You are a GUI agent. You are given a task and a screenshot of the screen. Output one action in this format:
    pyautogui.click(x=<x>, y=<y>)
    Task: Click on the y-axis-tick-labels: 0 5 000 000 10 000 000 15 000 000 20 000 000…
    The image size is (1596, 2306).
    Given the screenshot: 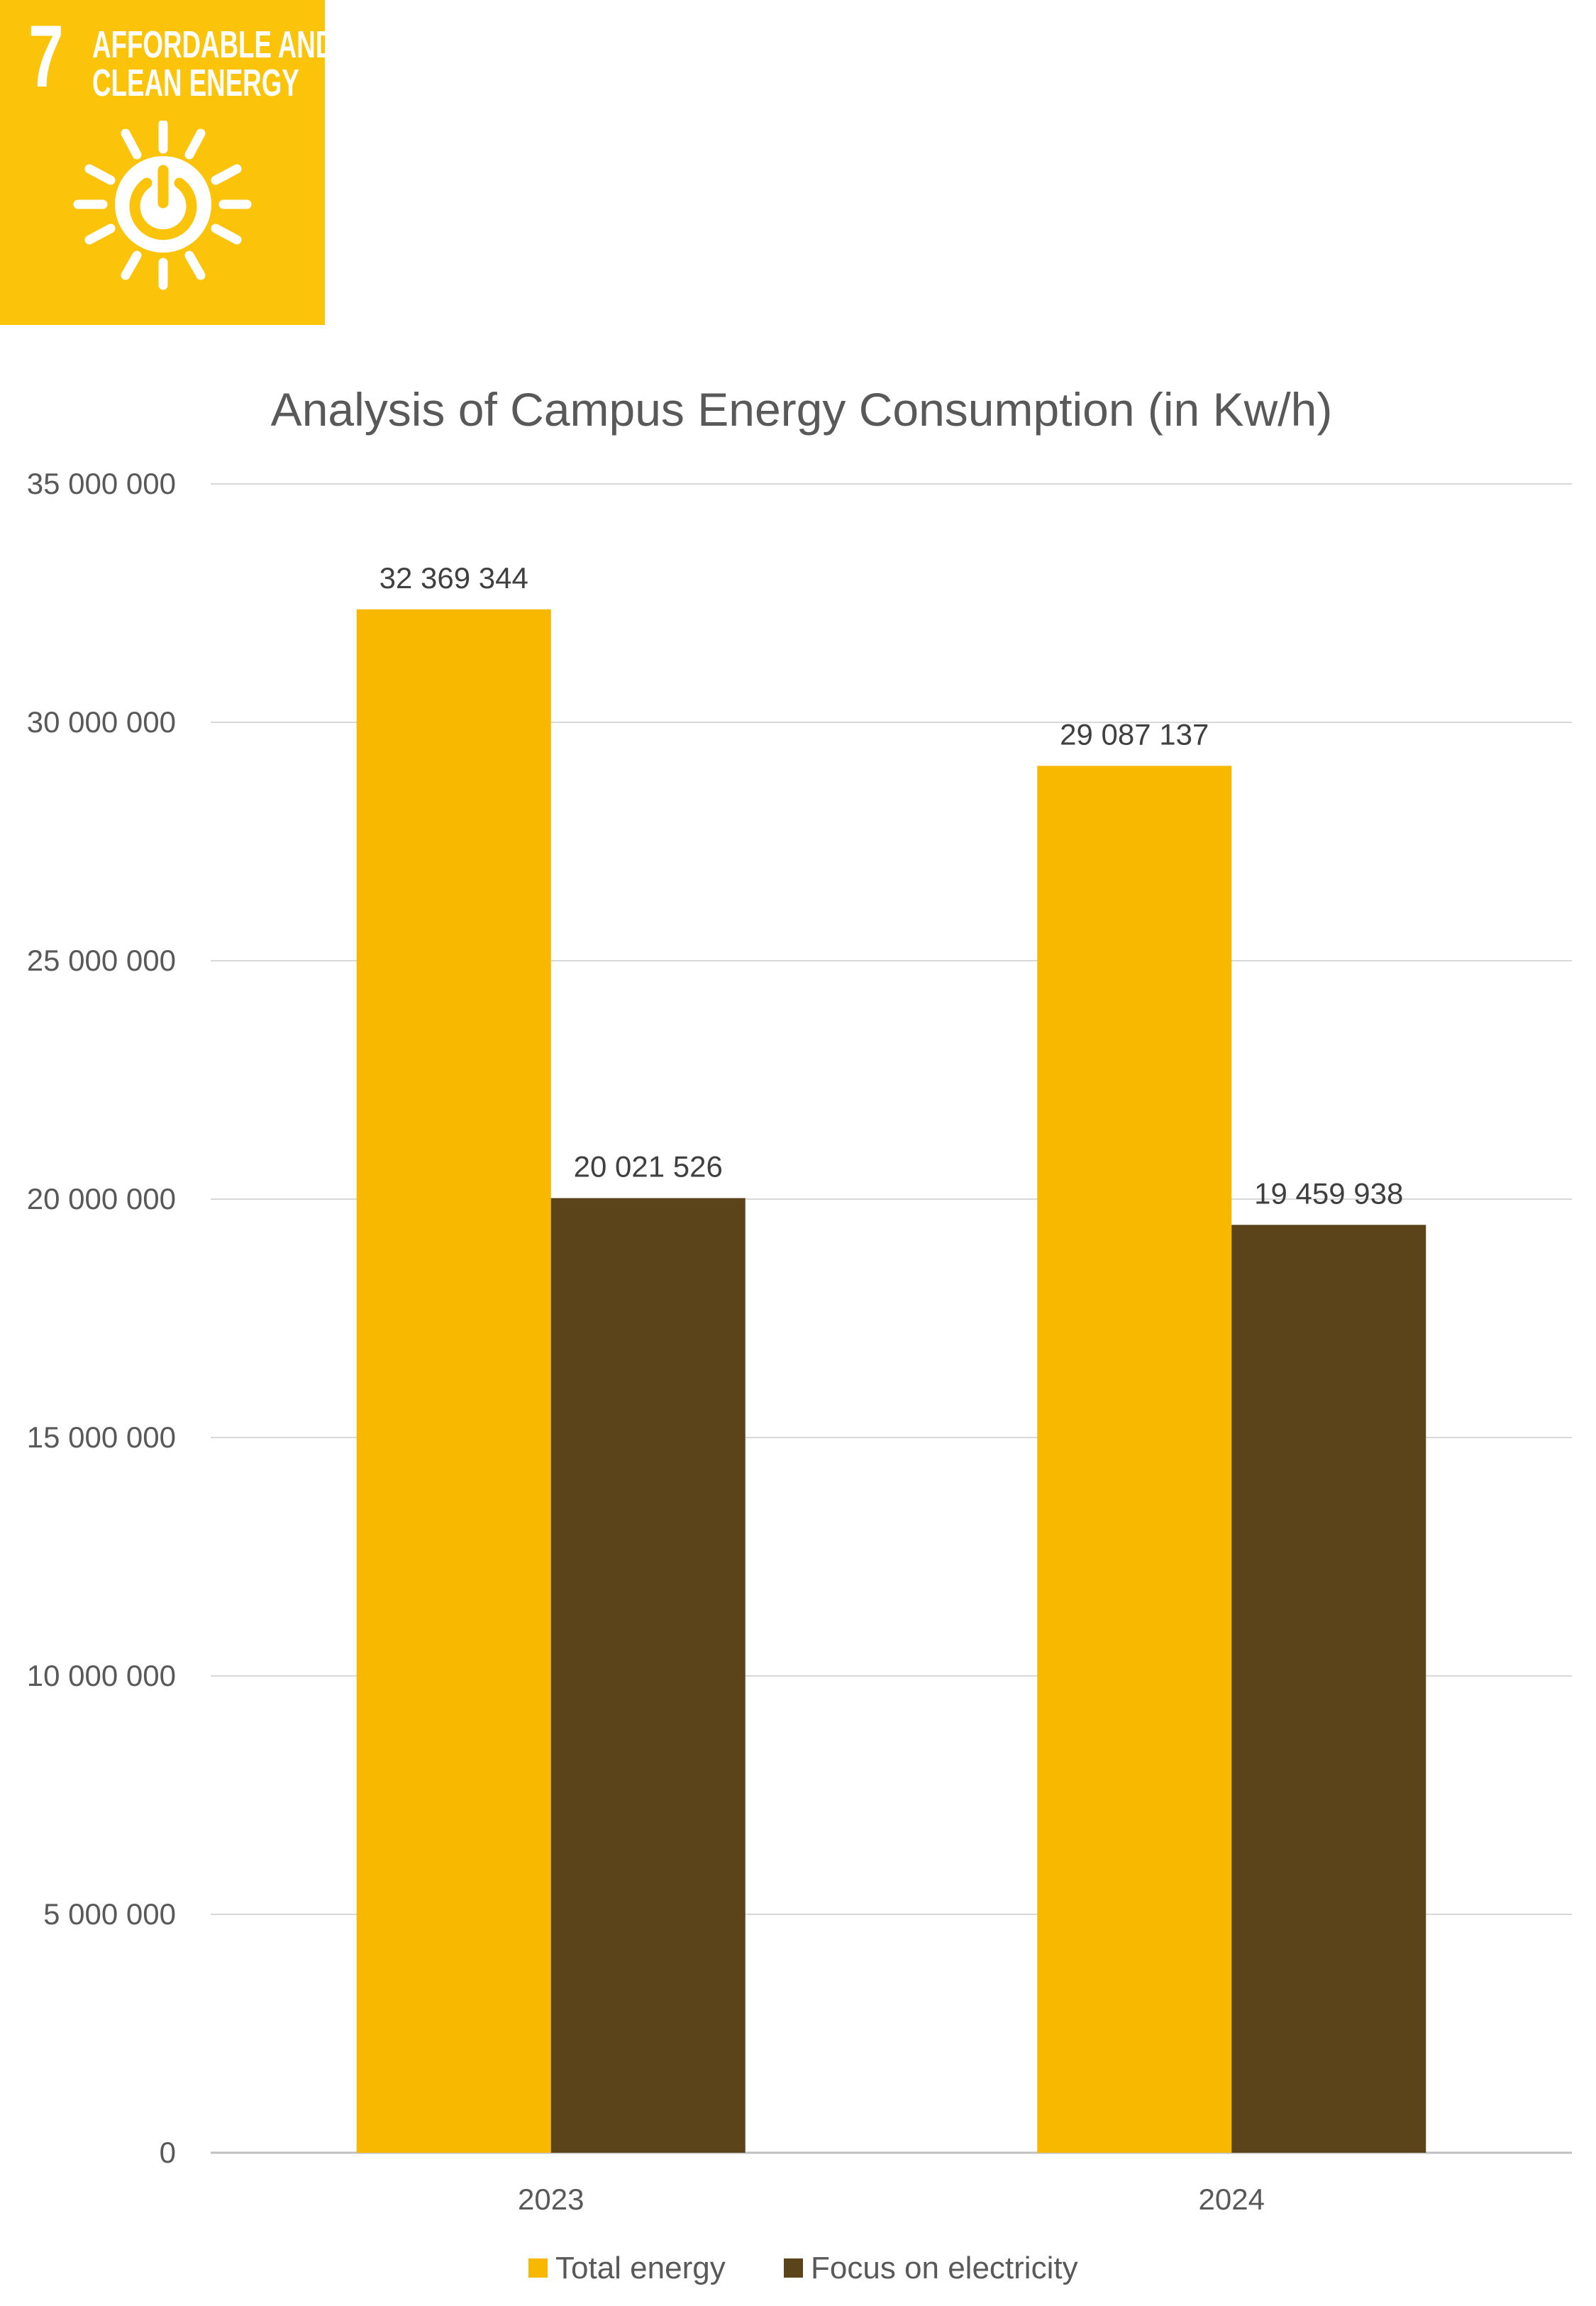 What is the action you would take?
    pyautogui.click(x=101, y=1318)
    